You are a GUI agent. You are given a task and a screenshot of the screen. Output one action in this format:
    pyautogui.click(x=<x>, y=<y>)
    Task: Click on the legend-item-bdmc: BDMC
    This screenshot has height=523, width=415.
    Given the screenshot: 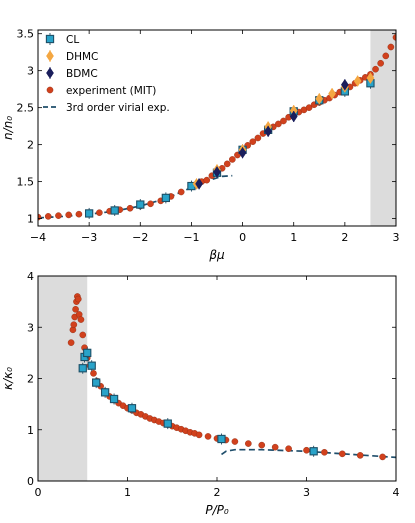 What is the action you would take?
    pyautogui.click(x=72, y=73)
    